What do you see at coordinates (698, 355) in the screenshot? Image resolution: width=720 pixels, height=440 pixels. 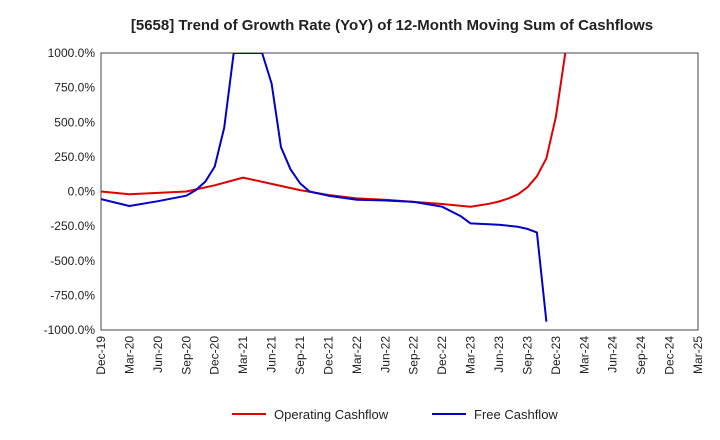 I see `x-tick-label: Mar-25` at bounding box center [698, 355].